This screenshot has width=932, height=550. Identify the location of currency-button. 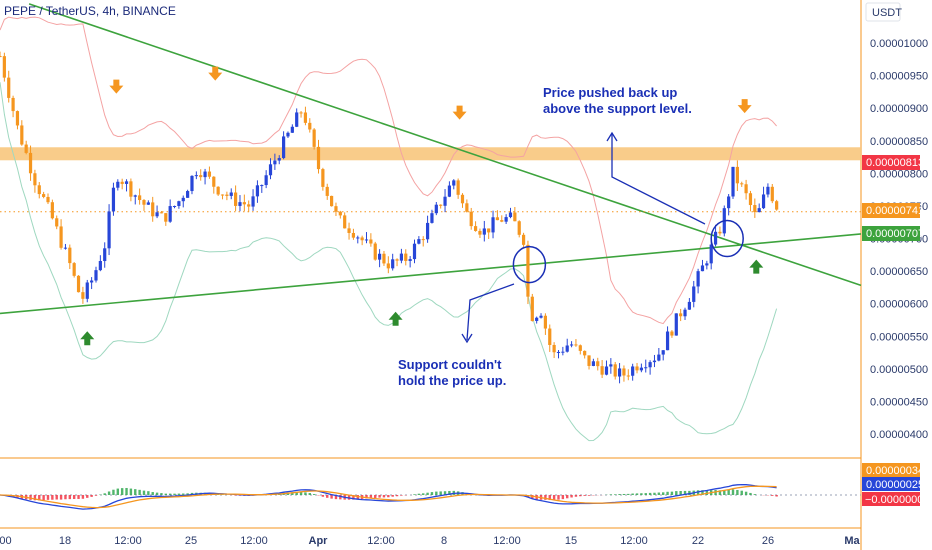
(883, 12).